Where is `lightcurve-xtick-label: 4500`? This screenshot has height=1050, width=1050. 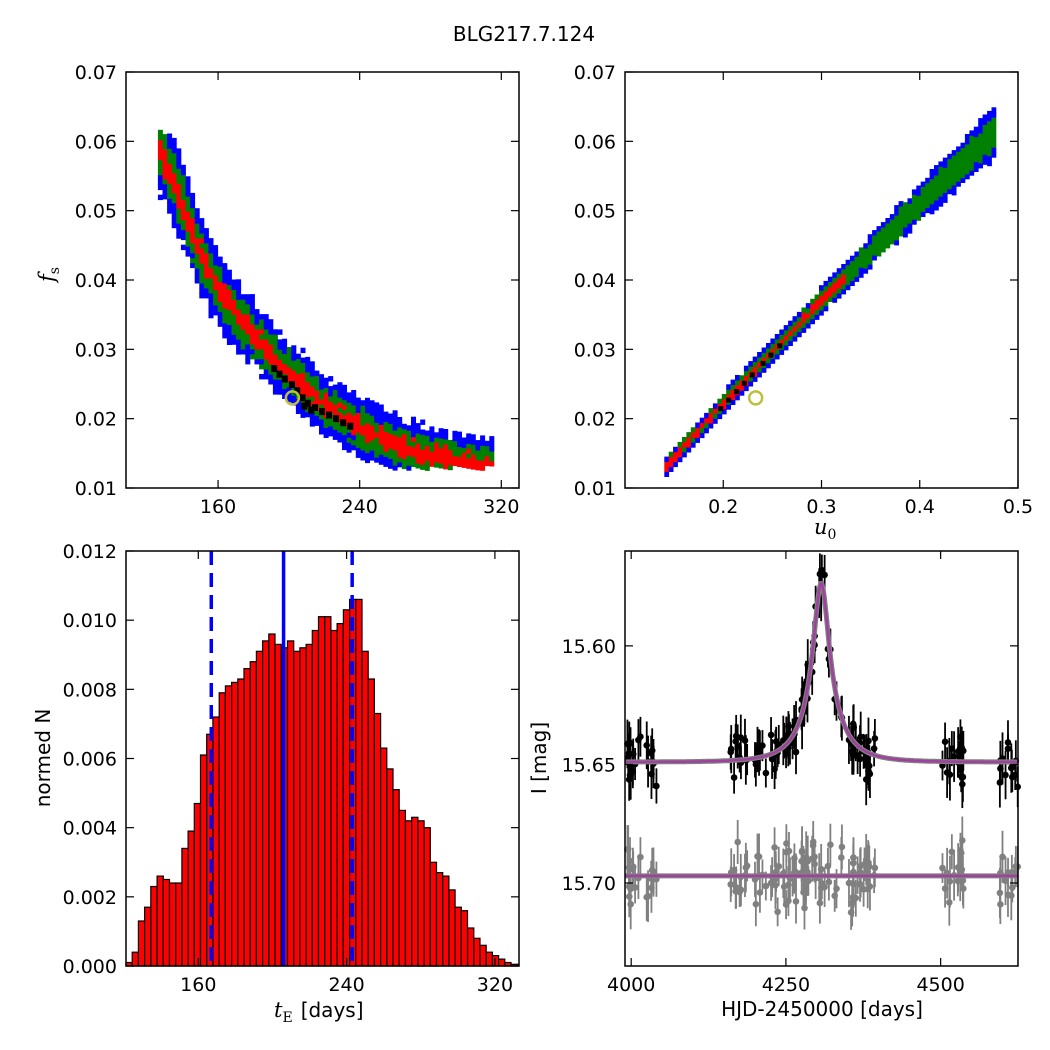 lightcurve-xtick-label: 4500 is located at coordinates (940, 985).